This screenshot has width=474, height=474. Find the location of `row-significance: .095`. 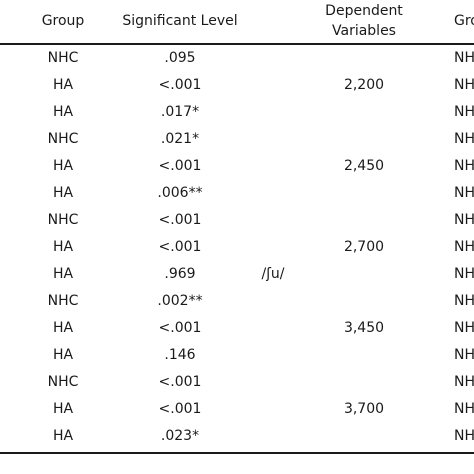

row-significance: .095 is located at coordinates (180, 58).